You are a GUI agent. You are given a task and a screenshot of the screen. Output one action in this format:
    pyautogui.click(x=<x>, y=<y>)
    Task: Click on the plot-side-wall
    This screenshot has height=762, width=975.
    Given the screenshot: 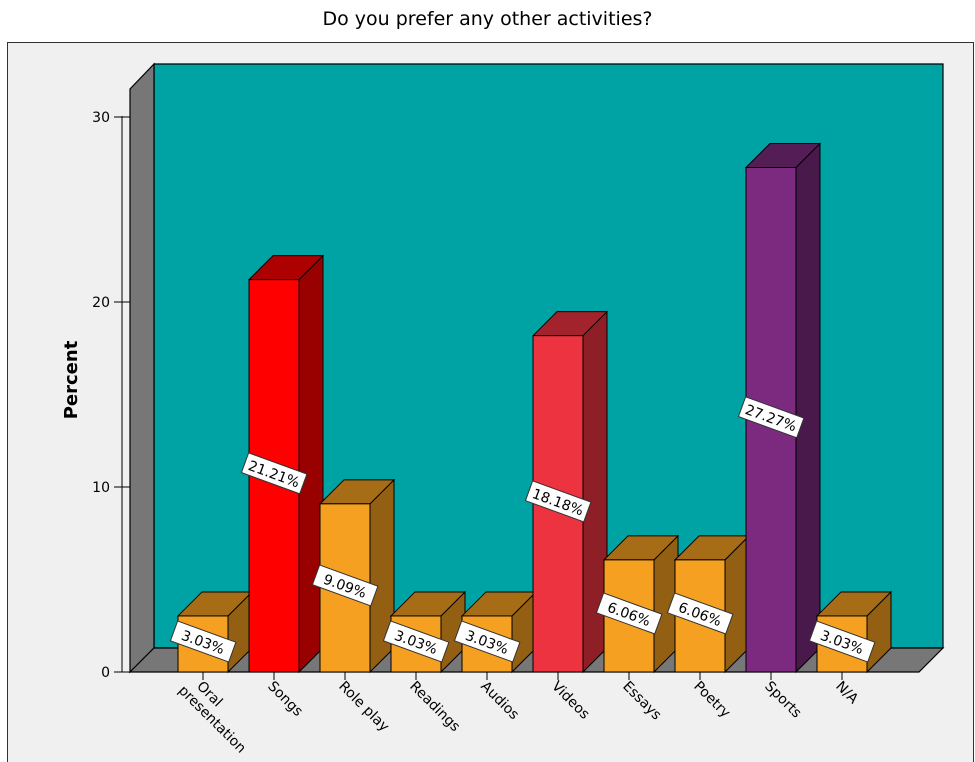 What is the action you would take?
    pyautogui.click(x=142, y=368)
    